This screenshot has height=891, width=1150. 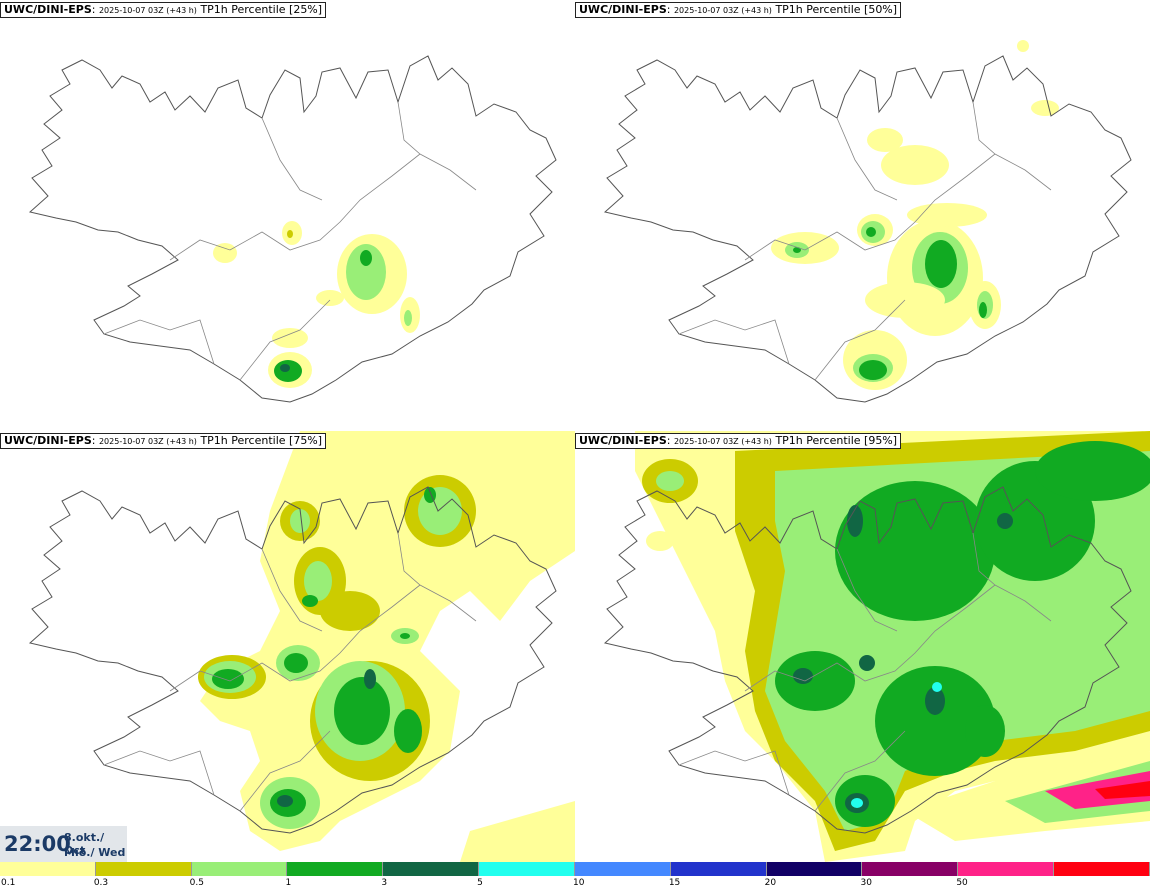 What do you see at coordinates (8, 883) in the screenshot?
I see `legend-label: 0.1` at bounding box center [8, 883].